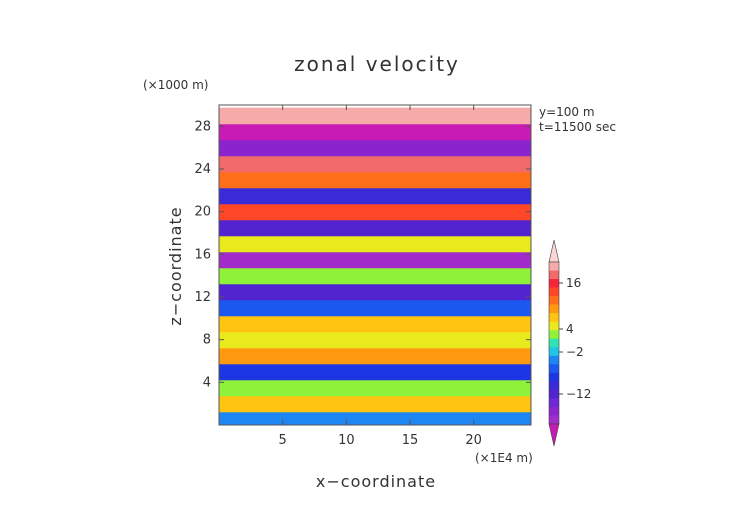 Image resolution: width=752 pixels, height=532 pixels. I want to click on x-tick-label: 15, so click(410, 440).